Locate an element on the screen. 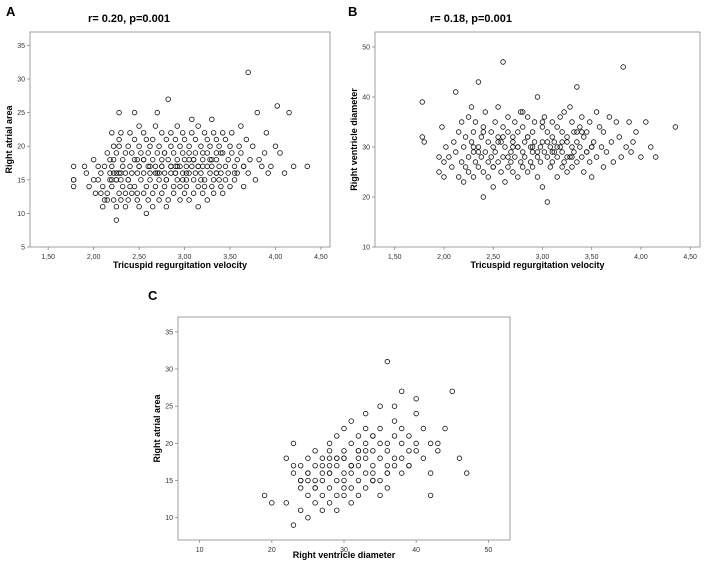 Image resolution: width=708 pixels, height=564 pixels. panel-b-y-axis-label: Right ventricle diameter is located at coordinates (354, 139).